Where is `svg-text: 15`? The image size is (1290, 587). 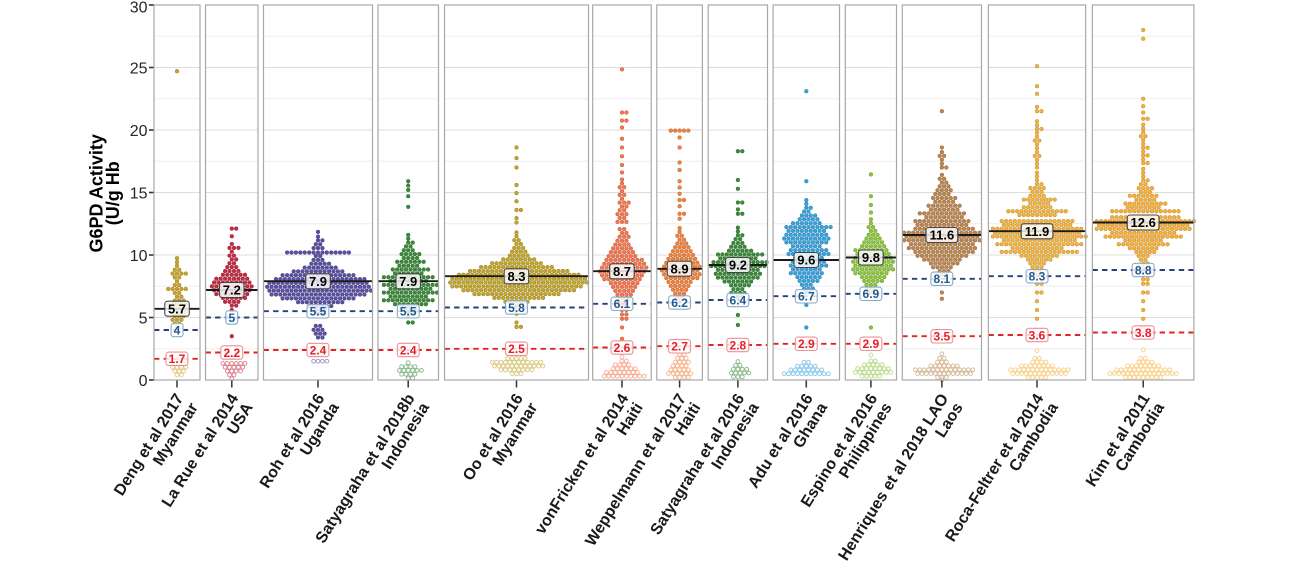
svg-text: 15 is located at coordinates (139, 193).